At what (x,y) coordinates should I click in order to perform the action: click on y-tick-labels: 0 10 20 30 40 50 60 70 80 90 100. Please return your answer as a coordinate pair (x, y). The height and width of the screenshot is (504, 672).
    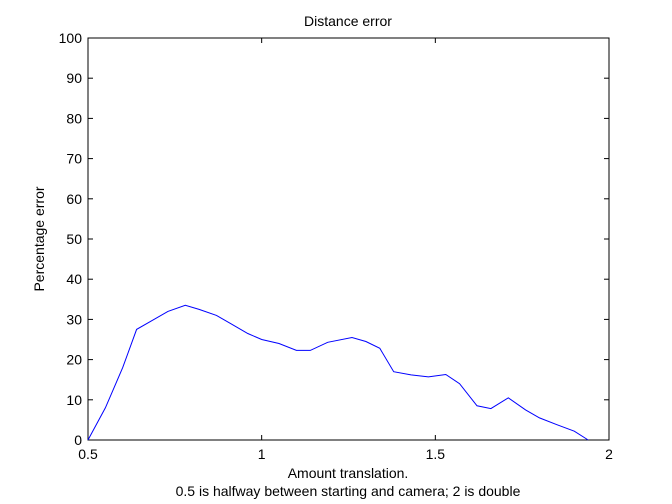
    Looking at the image, I should click on (71, 239).